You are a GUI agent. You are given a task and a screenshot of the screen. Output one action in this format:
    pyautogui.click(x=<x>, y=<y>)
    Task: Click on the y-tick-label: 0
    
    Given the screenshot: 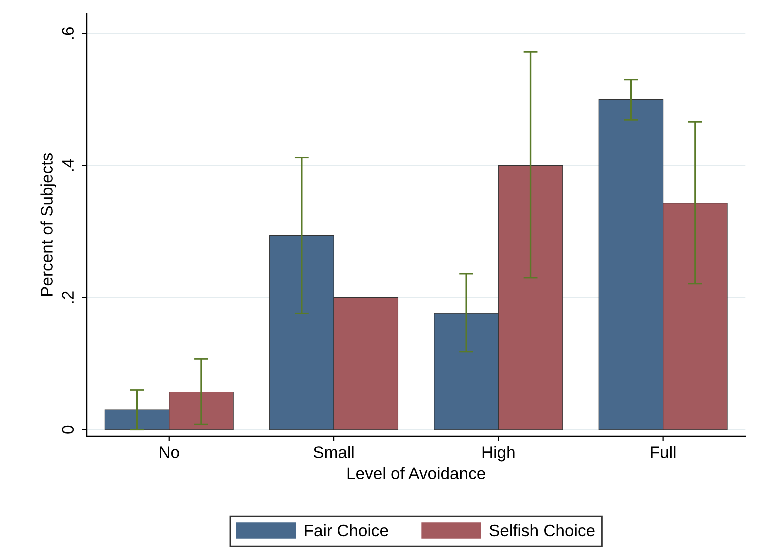 What is the action you would take?
    pyautogui.click(x=68, y=430)
    